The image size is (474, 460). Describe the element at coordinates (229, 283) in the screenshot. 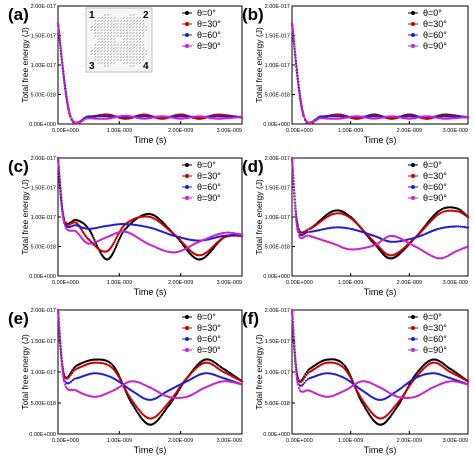

I see `x-tick-label: 3.00E-009` at that location.